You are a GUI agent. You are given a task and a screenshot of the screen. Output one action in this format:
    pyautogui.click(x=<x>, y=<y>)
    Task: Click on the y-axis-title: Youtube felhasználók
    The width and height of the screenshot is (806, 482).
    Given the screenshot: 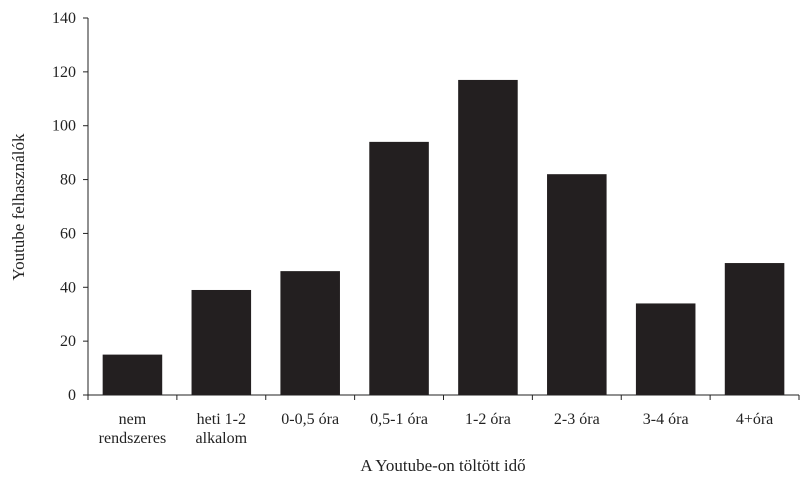 What is the action you would take?
    pyautogui.click(x=18, y=206)
    